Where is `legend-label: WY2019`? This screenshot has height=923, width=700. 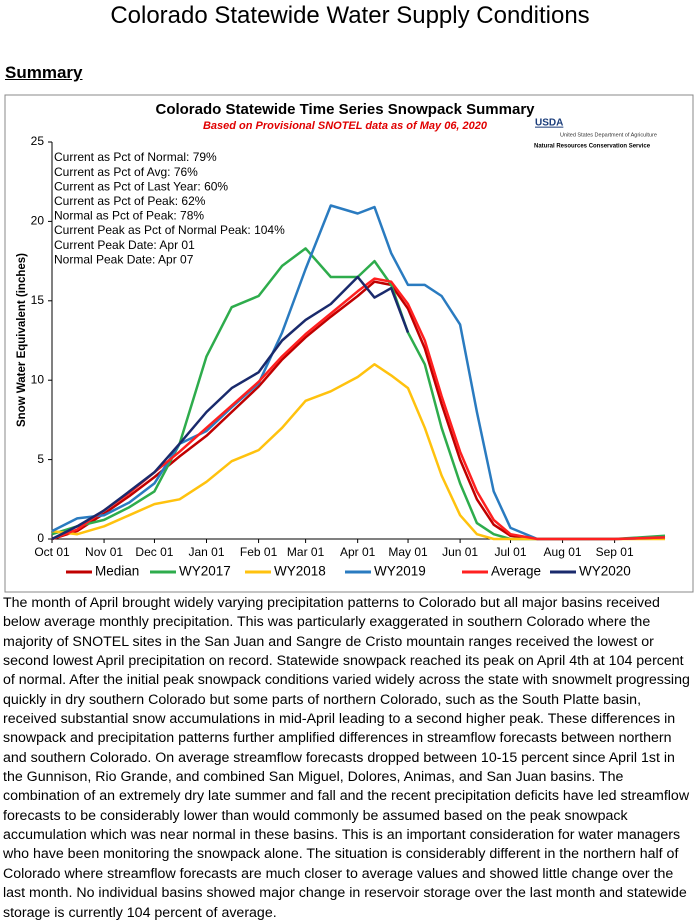
legend-label: WY2019 is located at coordinates (400, 571).